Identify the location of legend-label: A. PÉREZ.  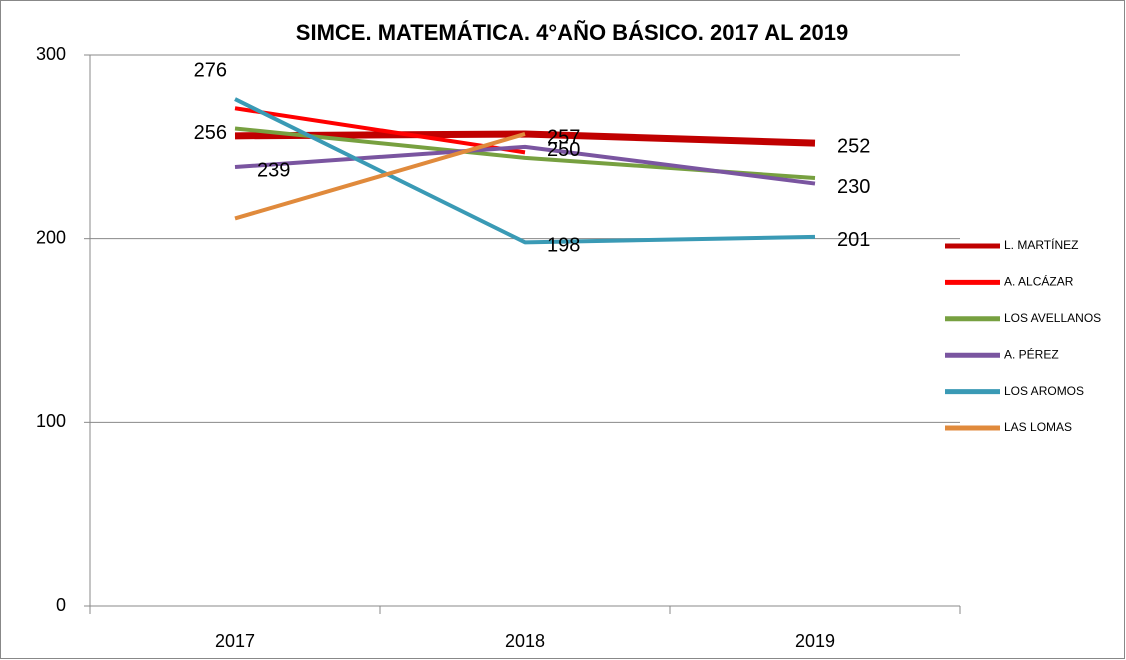
(1031, 353).